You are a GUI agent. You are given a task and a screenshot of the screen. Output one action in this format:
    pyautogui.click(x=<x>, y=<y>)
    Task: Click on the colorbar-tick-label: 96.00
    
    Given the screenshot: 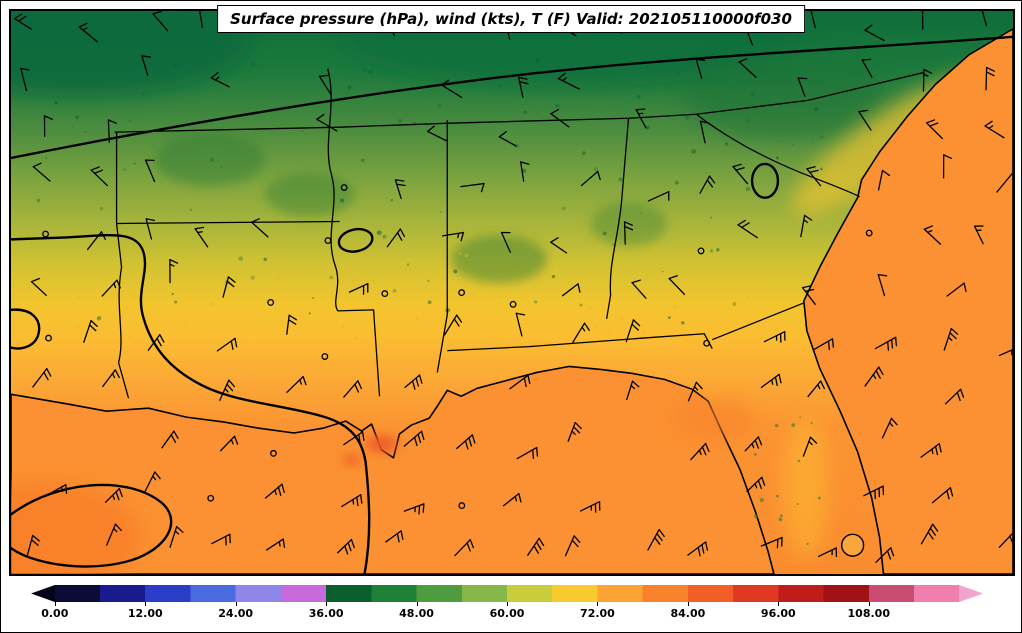 What is the action you would take?
    pyautogui.click(x=778, y=613)
    